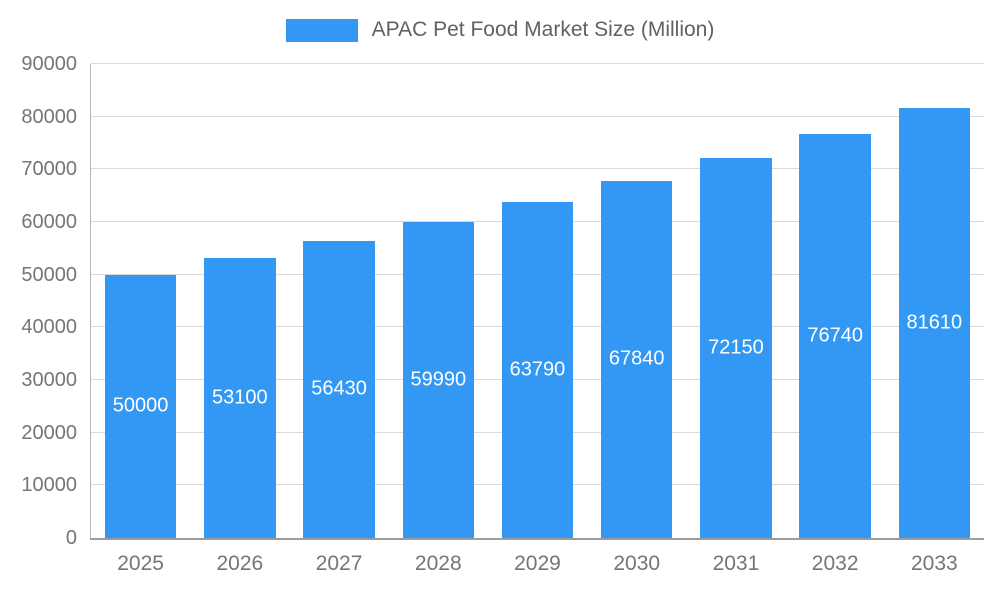  I want to click on bar-2025: 50000, so click(140, 406).